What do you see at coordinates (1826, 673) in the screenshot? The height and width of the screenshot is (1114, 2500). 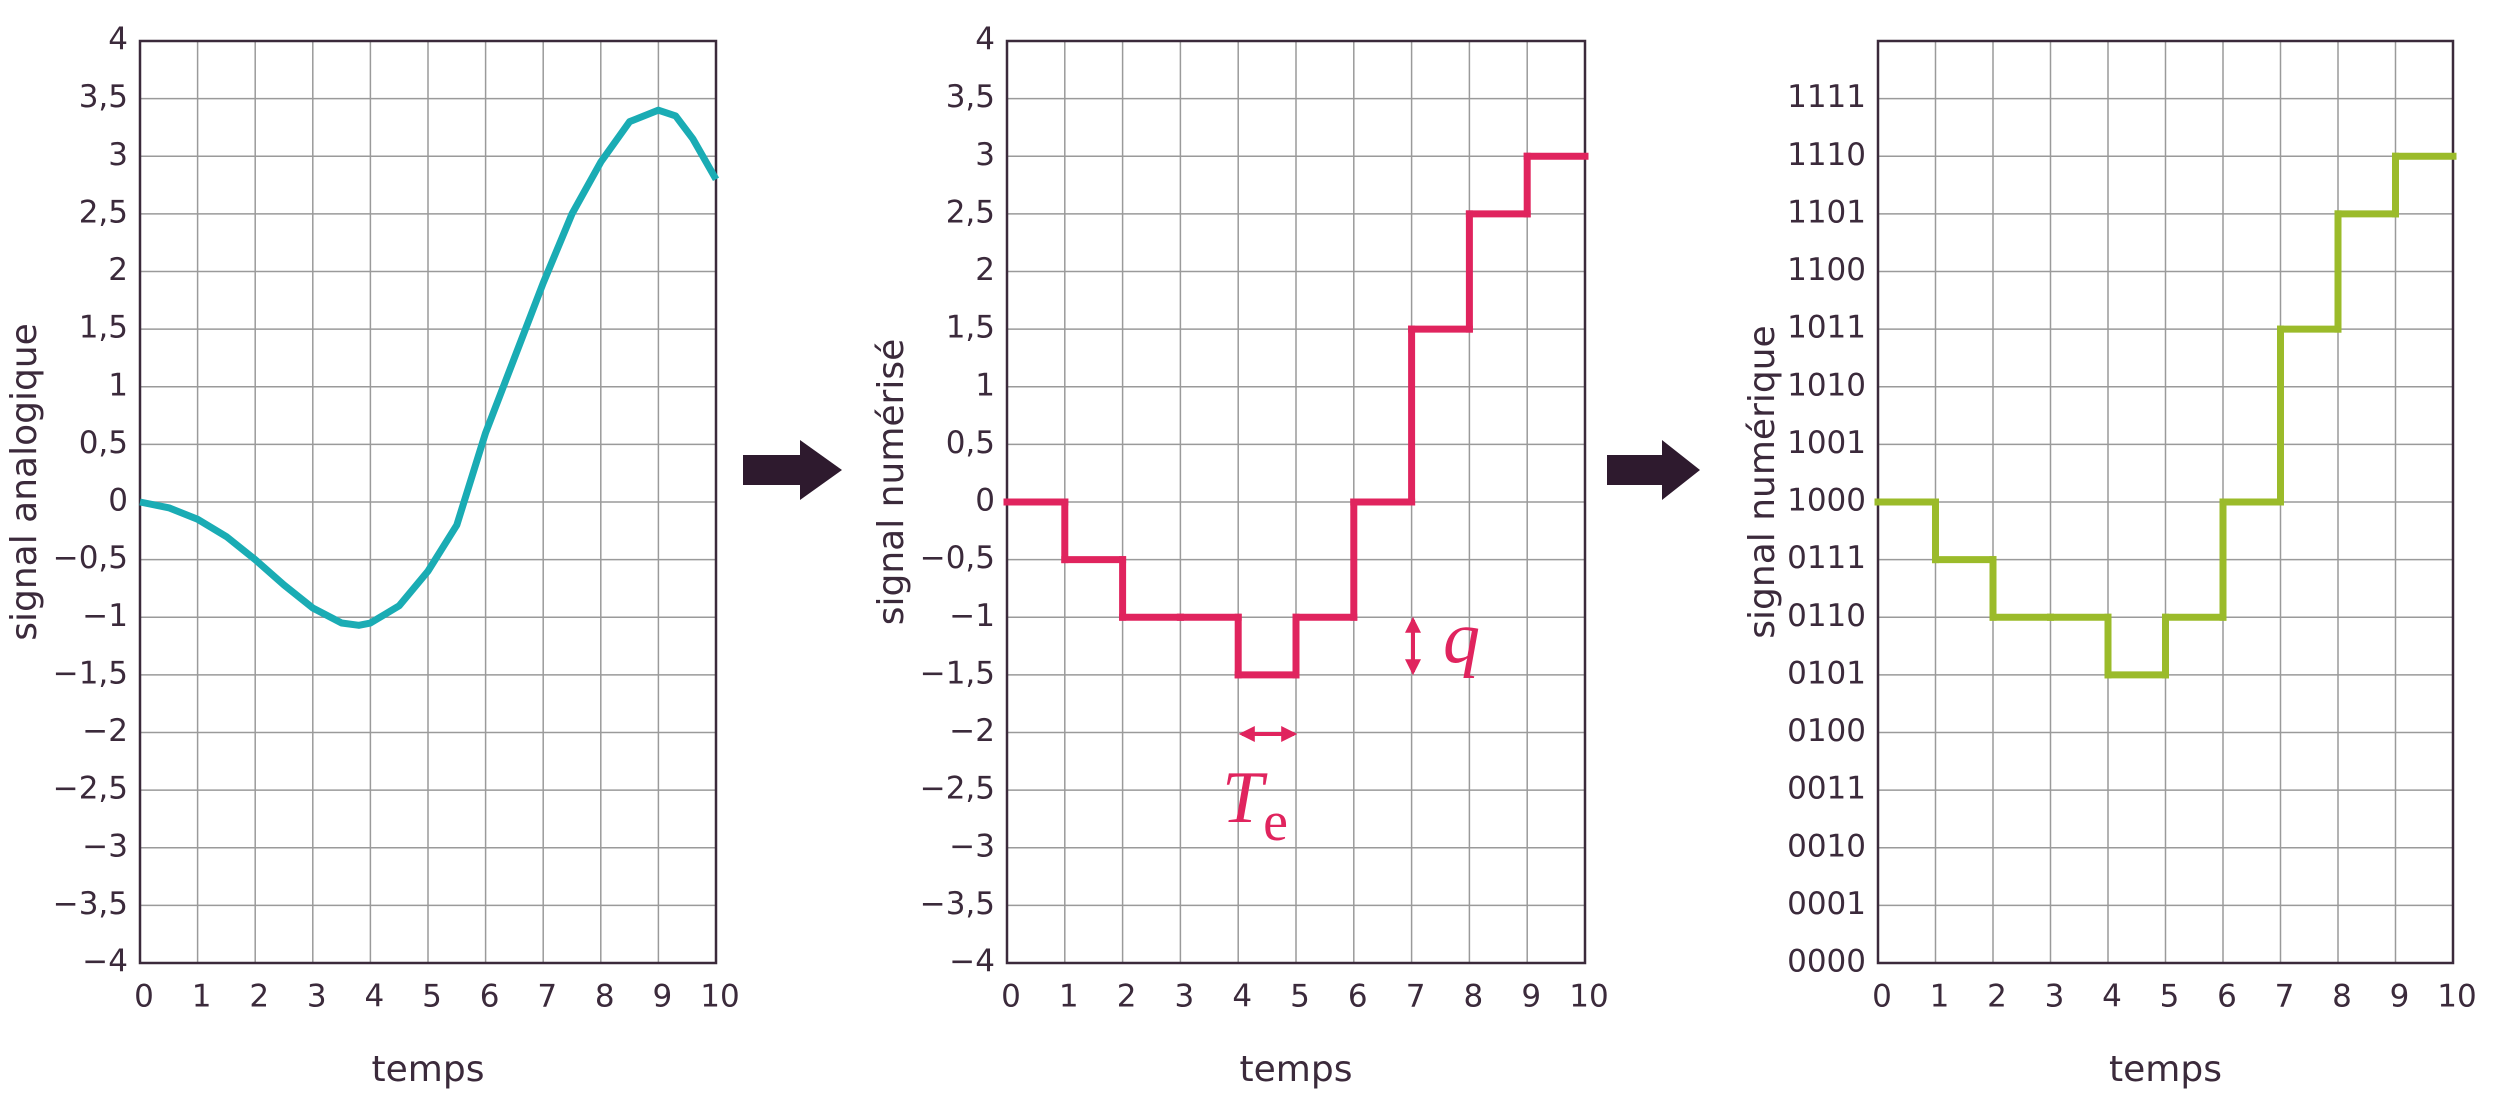 I see `y-tick-label: 0101` at bounding box center [1826, 673].